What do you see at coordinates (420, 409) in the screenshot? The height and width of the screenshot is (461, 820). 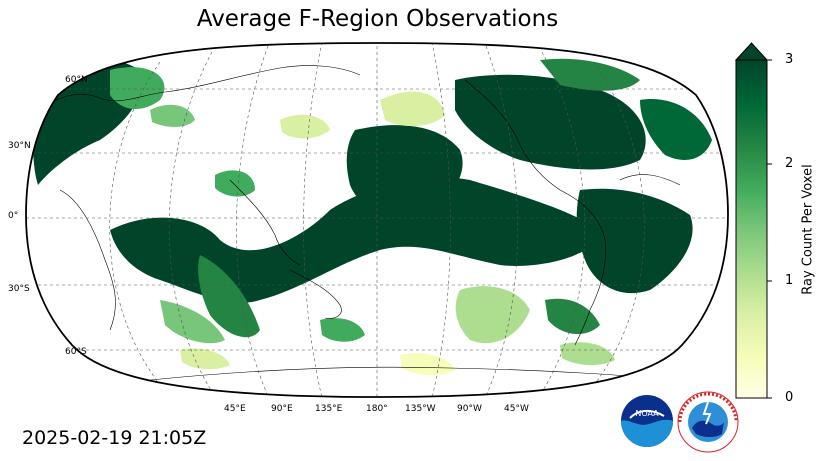 I see `lon-label-135w: 135°W` at bounding box center [420, 409].